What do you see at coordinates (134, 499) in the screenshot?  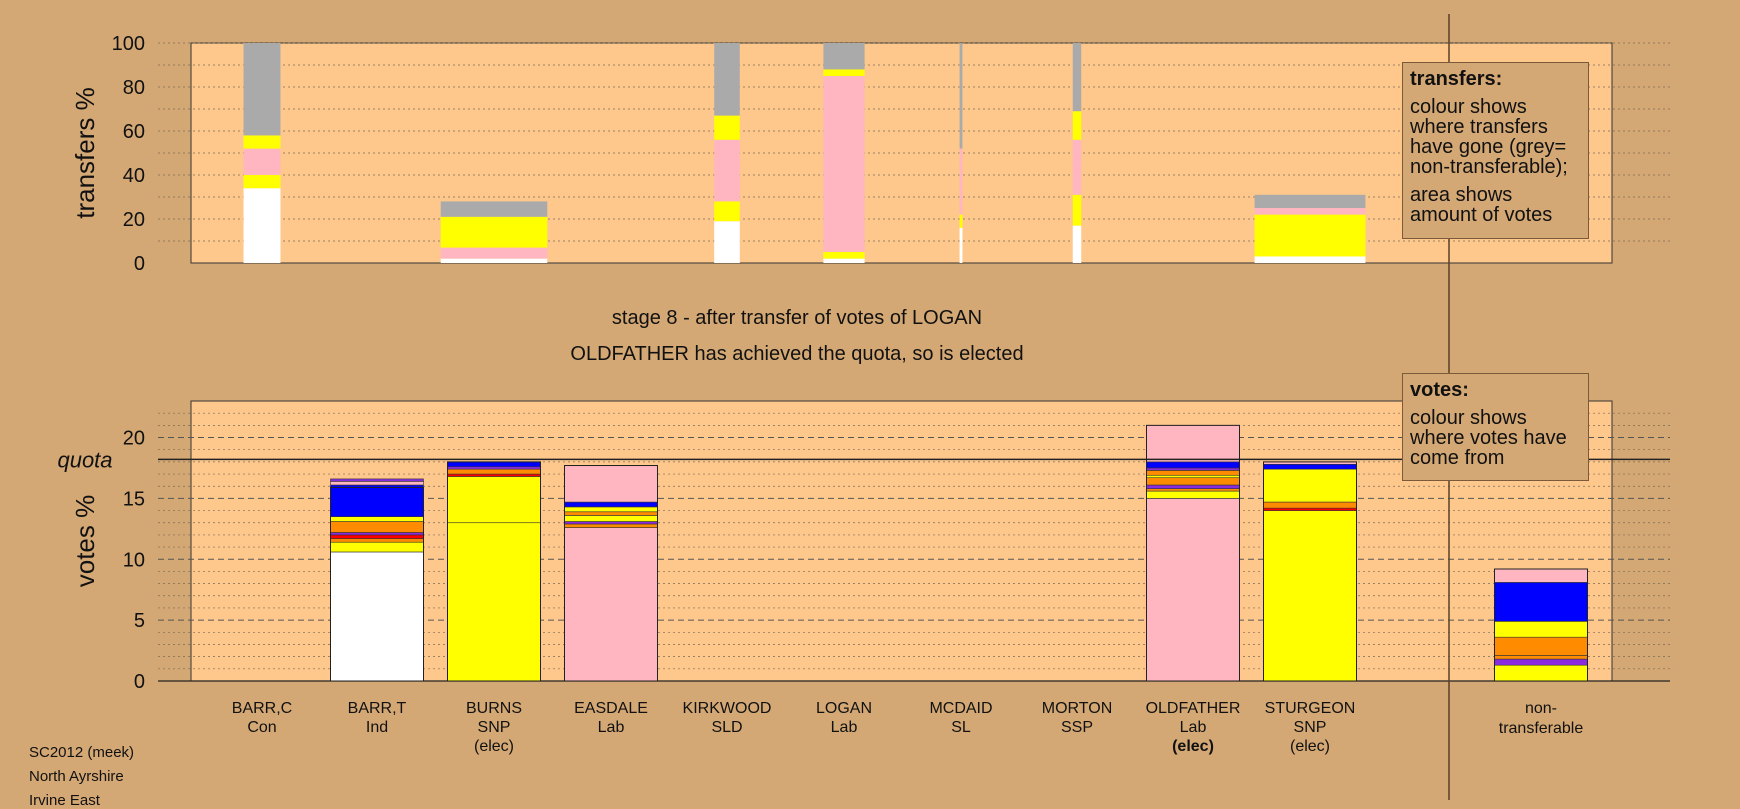 I see `votes-y-tick-label: 15` at bounding box center [134, 499].